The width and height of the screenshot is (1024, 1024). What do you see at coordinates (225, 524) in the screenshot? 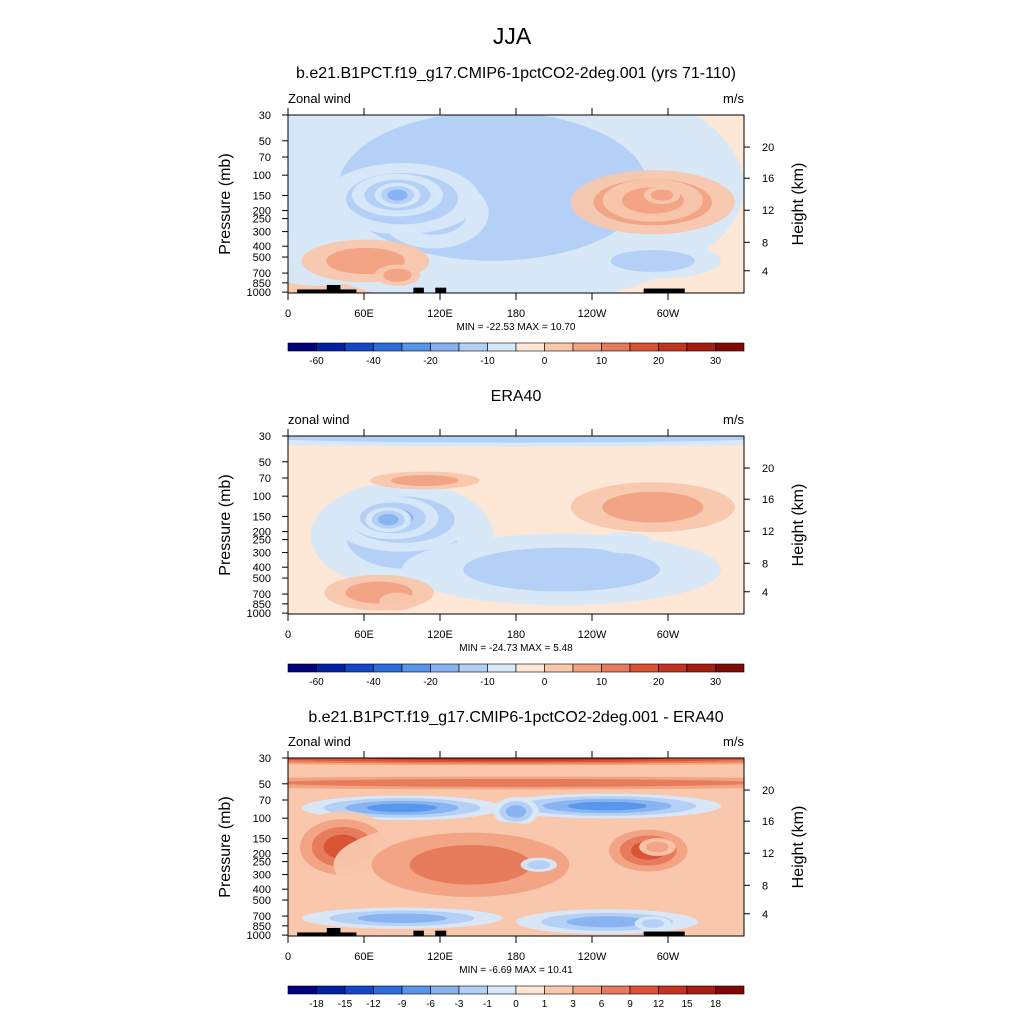
I see `y-axis-label: Pressure (mb)` at bounding box center [225, 524].